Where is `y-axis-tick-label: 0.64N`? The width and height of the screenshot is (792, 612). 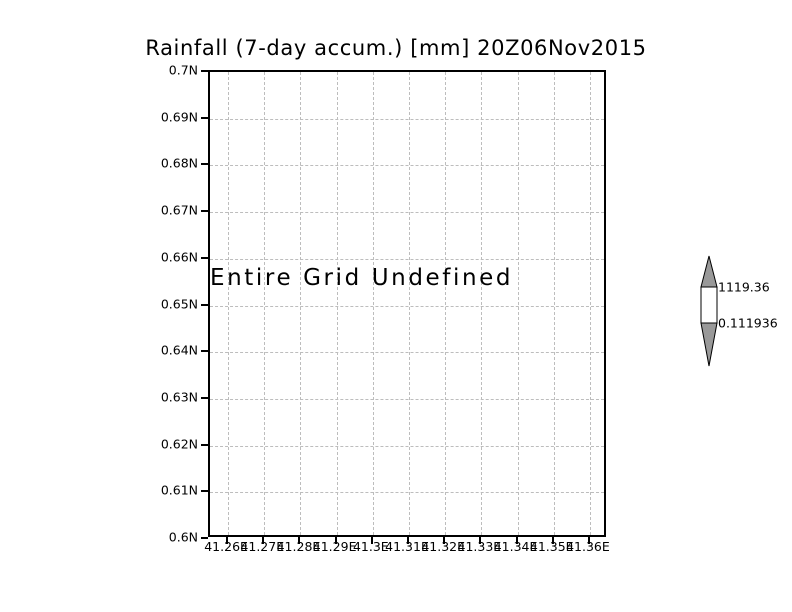 y-axis-tick-label: 0.64N is located at coordinates (179, 350).